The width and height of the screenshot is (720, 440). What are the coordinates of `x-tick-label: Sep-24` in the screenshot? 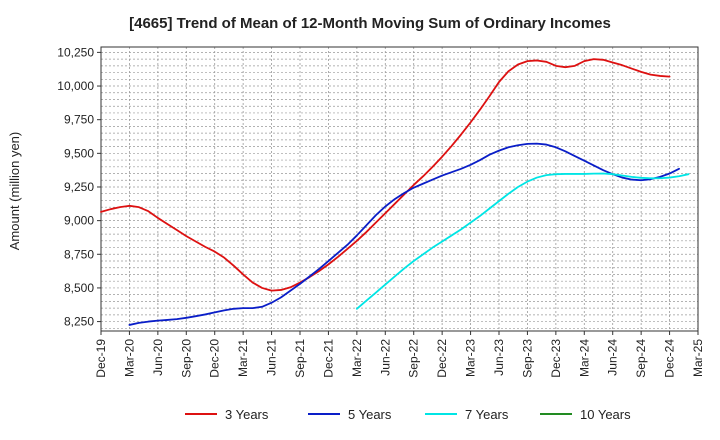 It's located at (641, 358).